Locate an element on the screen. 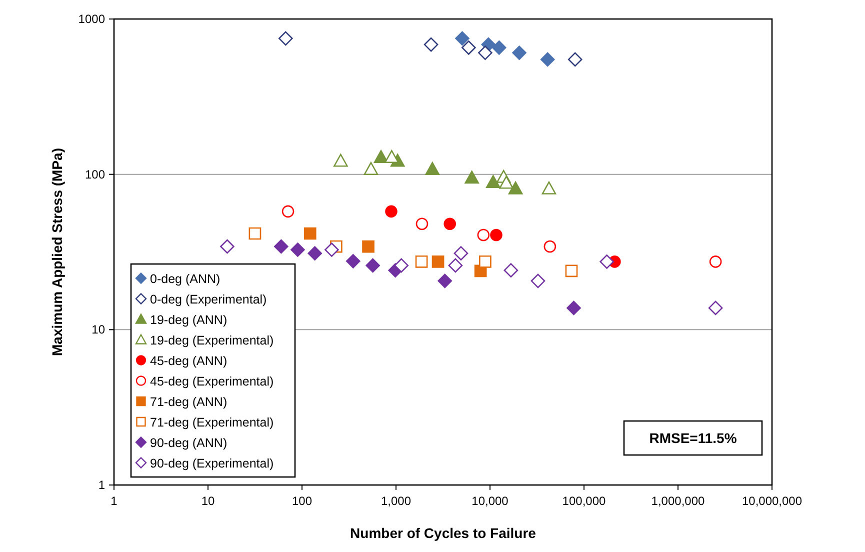 The image size is (865, 552). y-tick-label: 1 is located at coordinates (102, 485).